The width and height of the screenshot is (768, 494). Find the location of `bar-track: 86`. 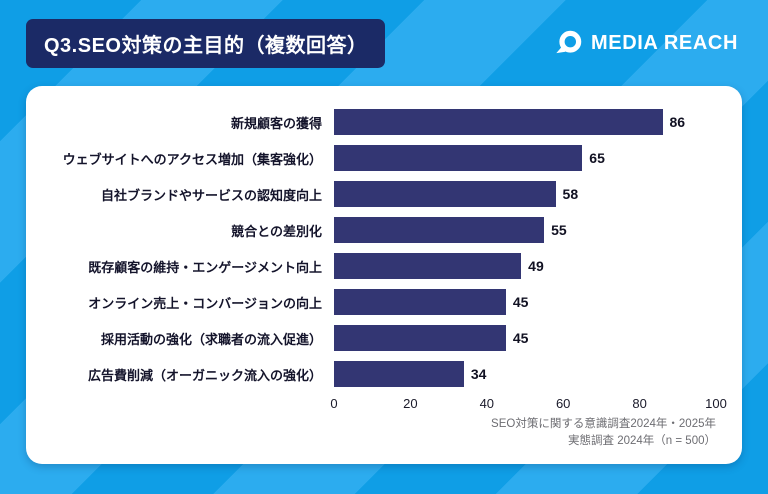

bar-track: 86 is located at coordinates (525, 122).